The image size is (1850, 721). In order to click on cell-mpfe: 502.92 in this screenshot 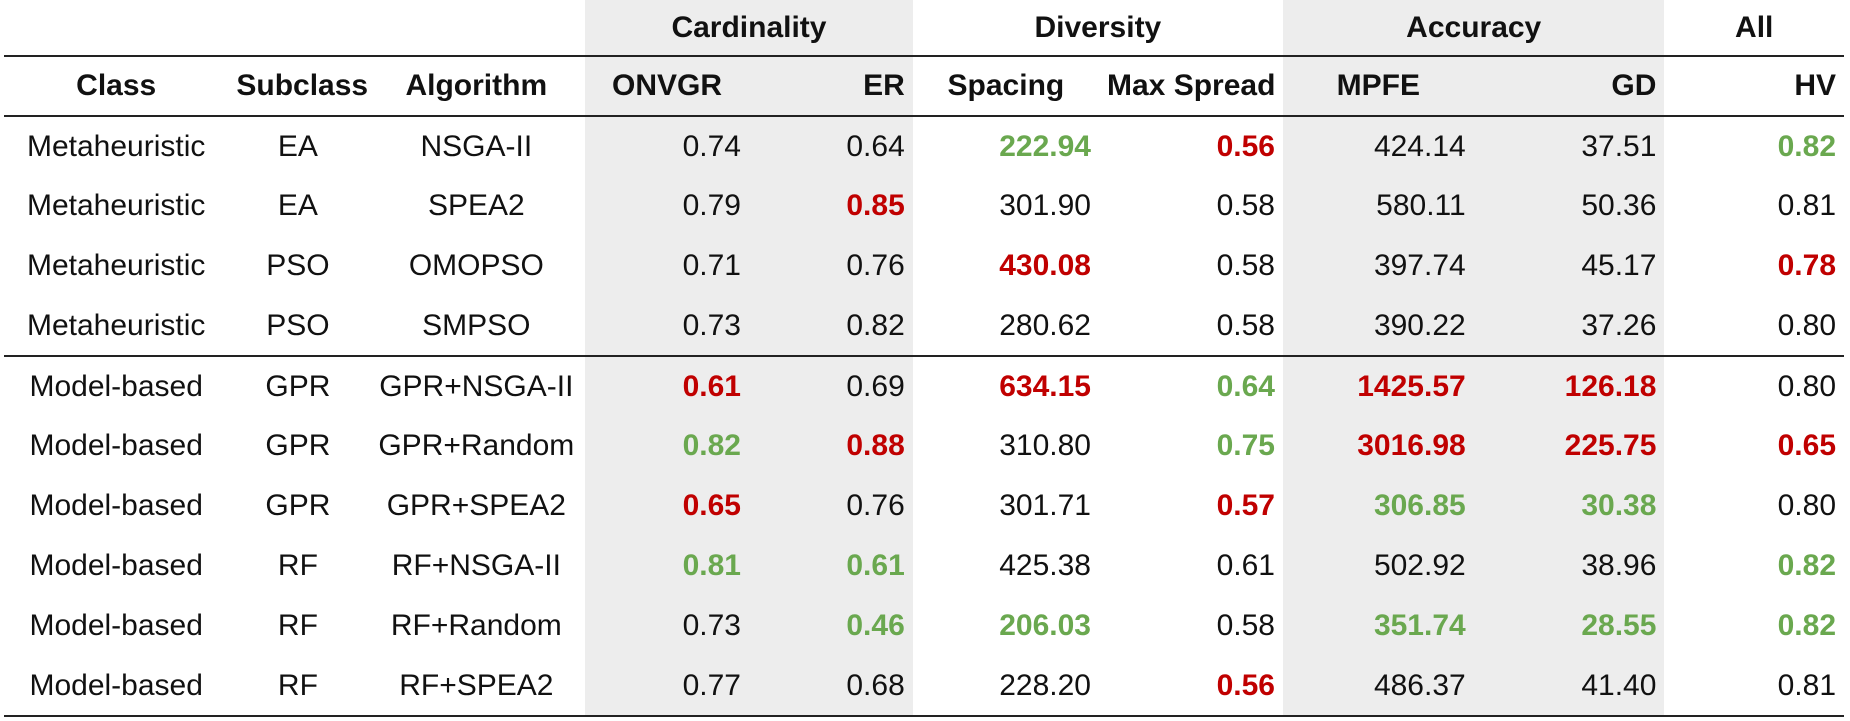, I will do `click(1378, 566)`.